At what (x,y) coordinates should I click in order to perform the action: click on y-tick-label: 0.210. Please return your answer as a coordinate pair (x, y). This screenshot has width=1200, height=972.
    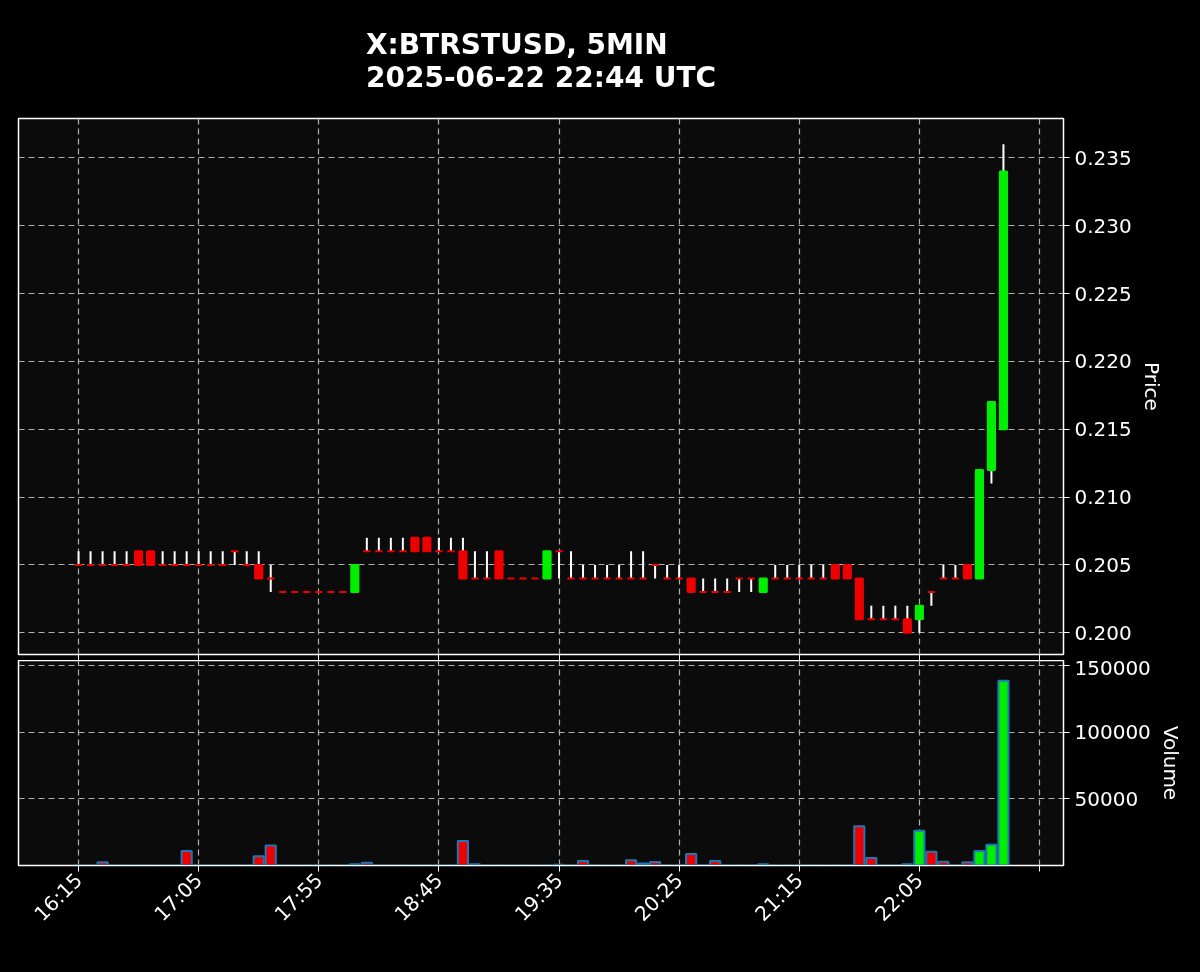
    Looking at the image, I should click on (1103, 497).